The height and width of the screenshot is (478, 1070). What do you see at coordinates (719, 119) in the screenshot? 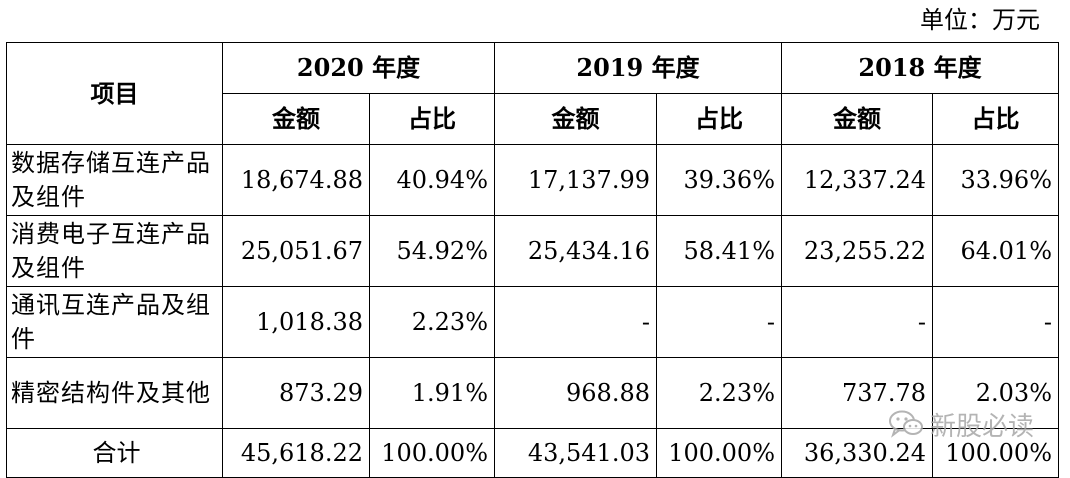
I see `ratio-header-2019: 占比` at bounding box center [719, 119].